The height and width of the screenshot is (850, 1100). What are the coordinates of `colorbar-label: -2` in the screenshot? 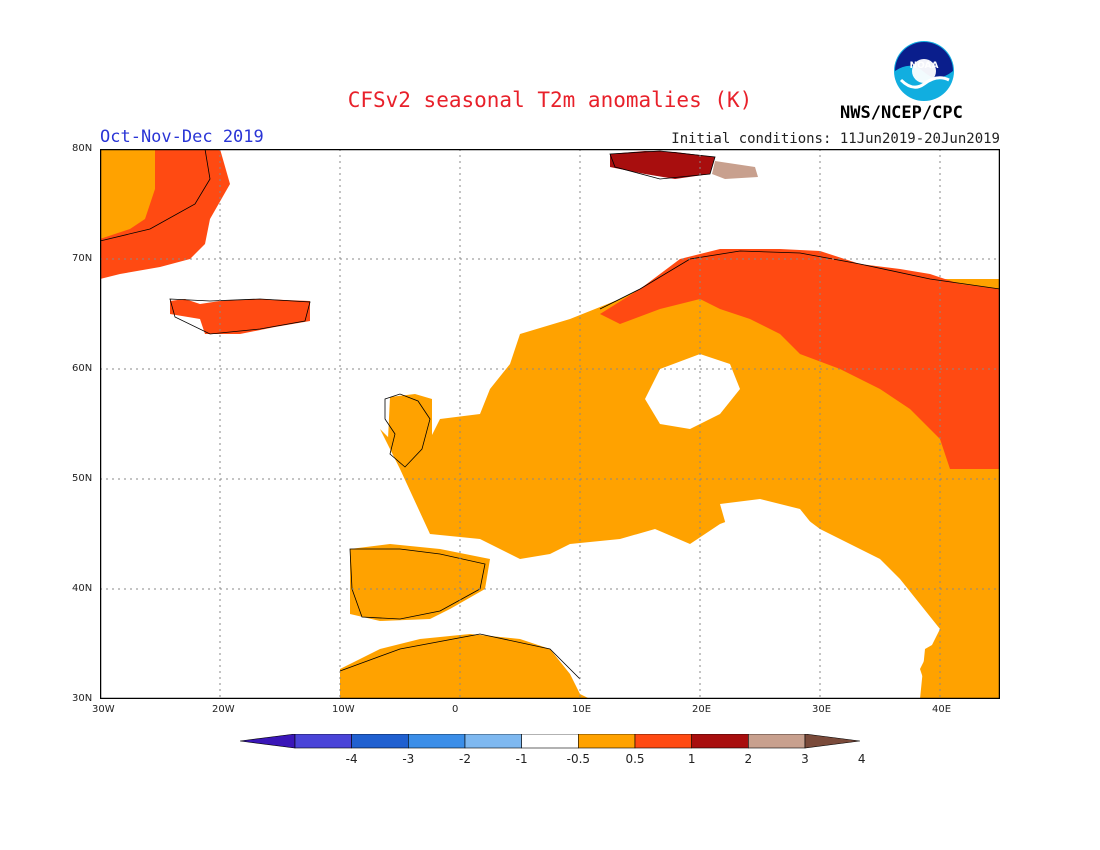 It's located at (465, 759).